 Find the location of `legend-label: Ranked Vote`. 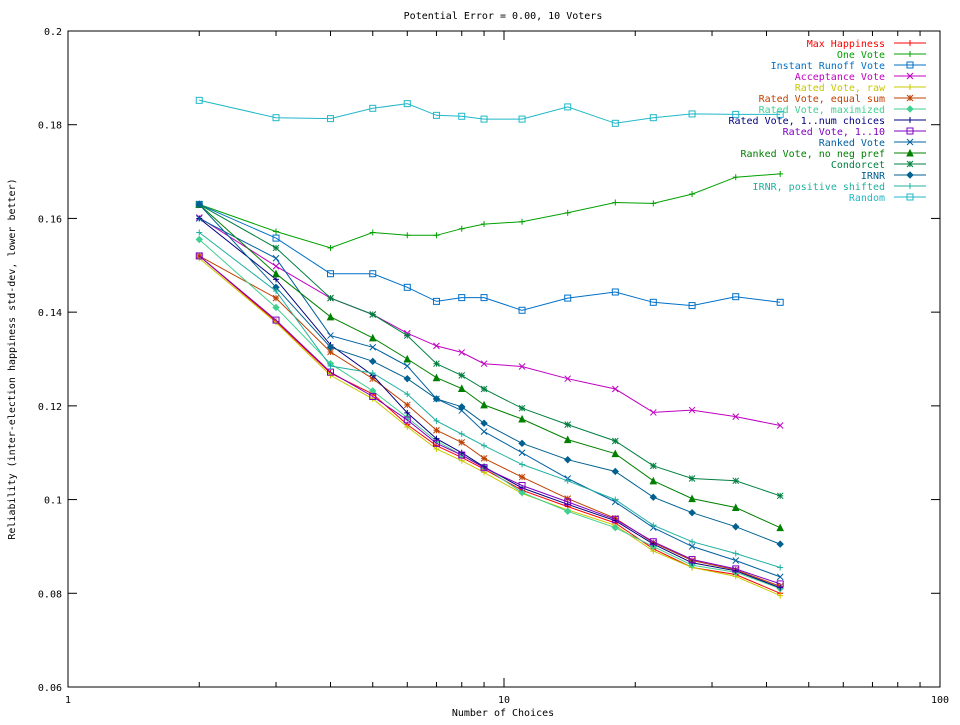

legend-label: Ranked Vote is located at coordinates (852, 143).